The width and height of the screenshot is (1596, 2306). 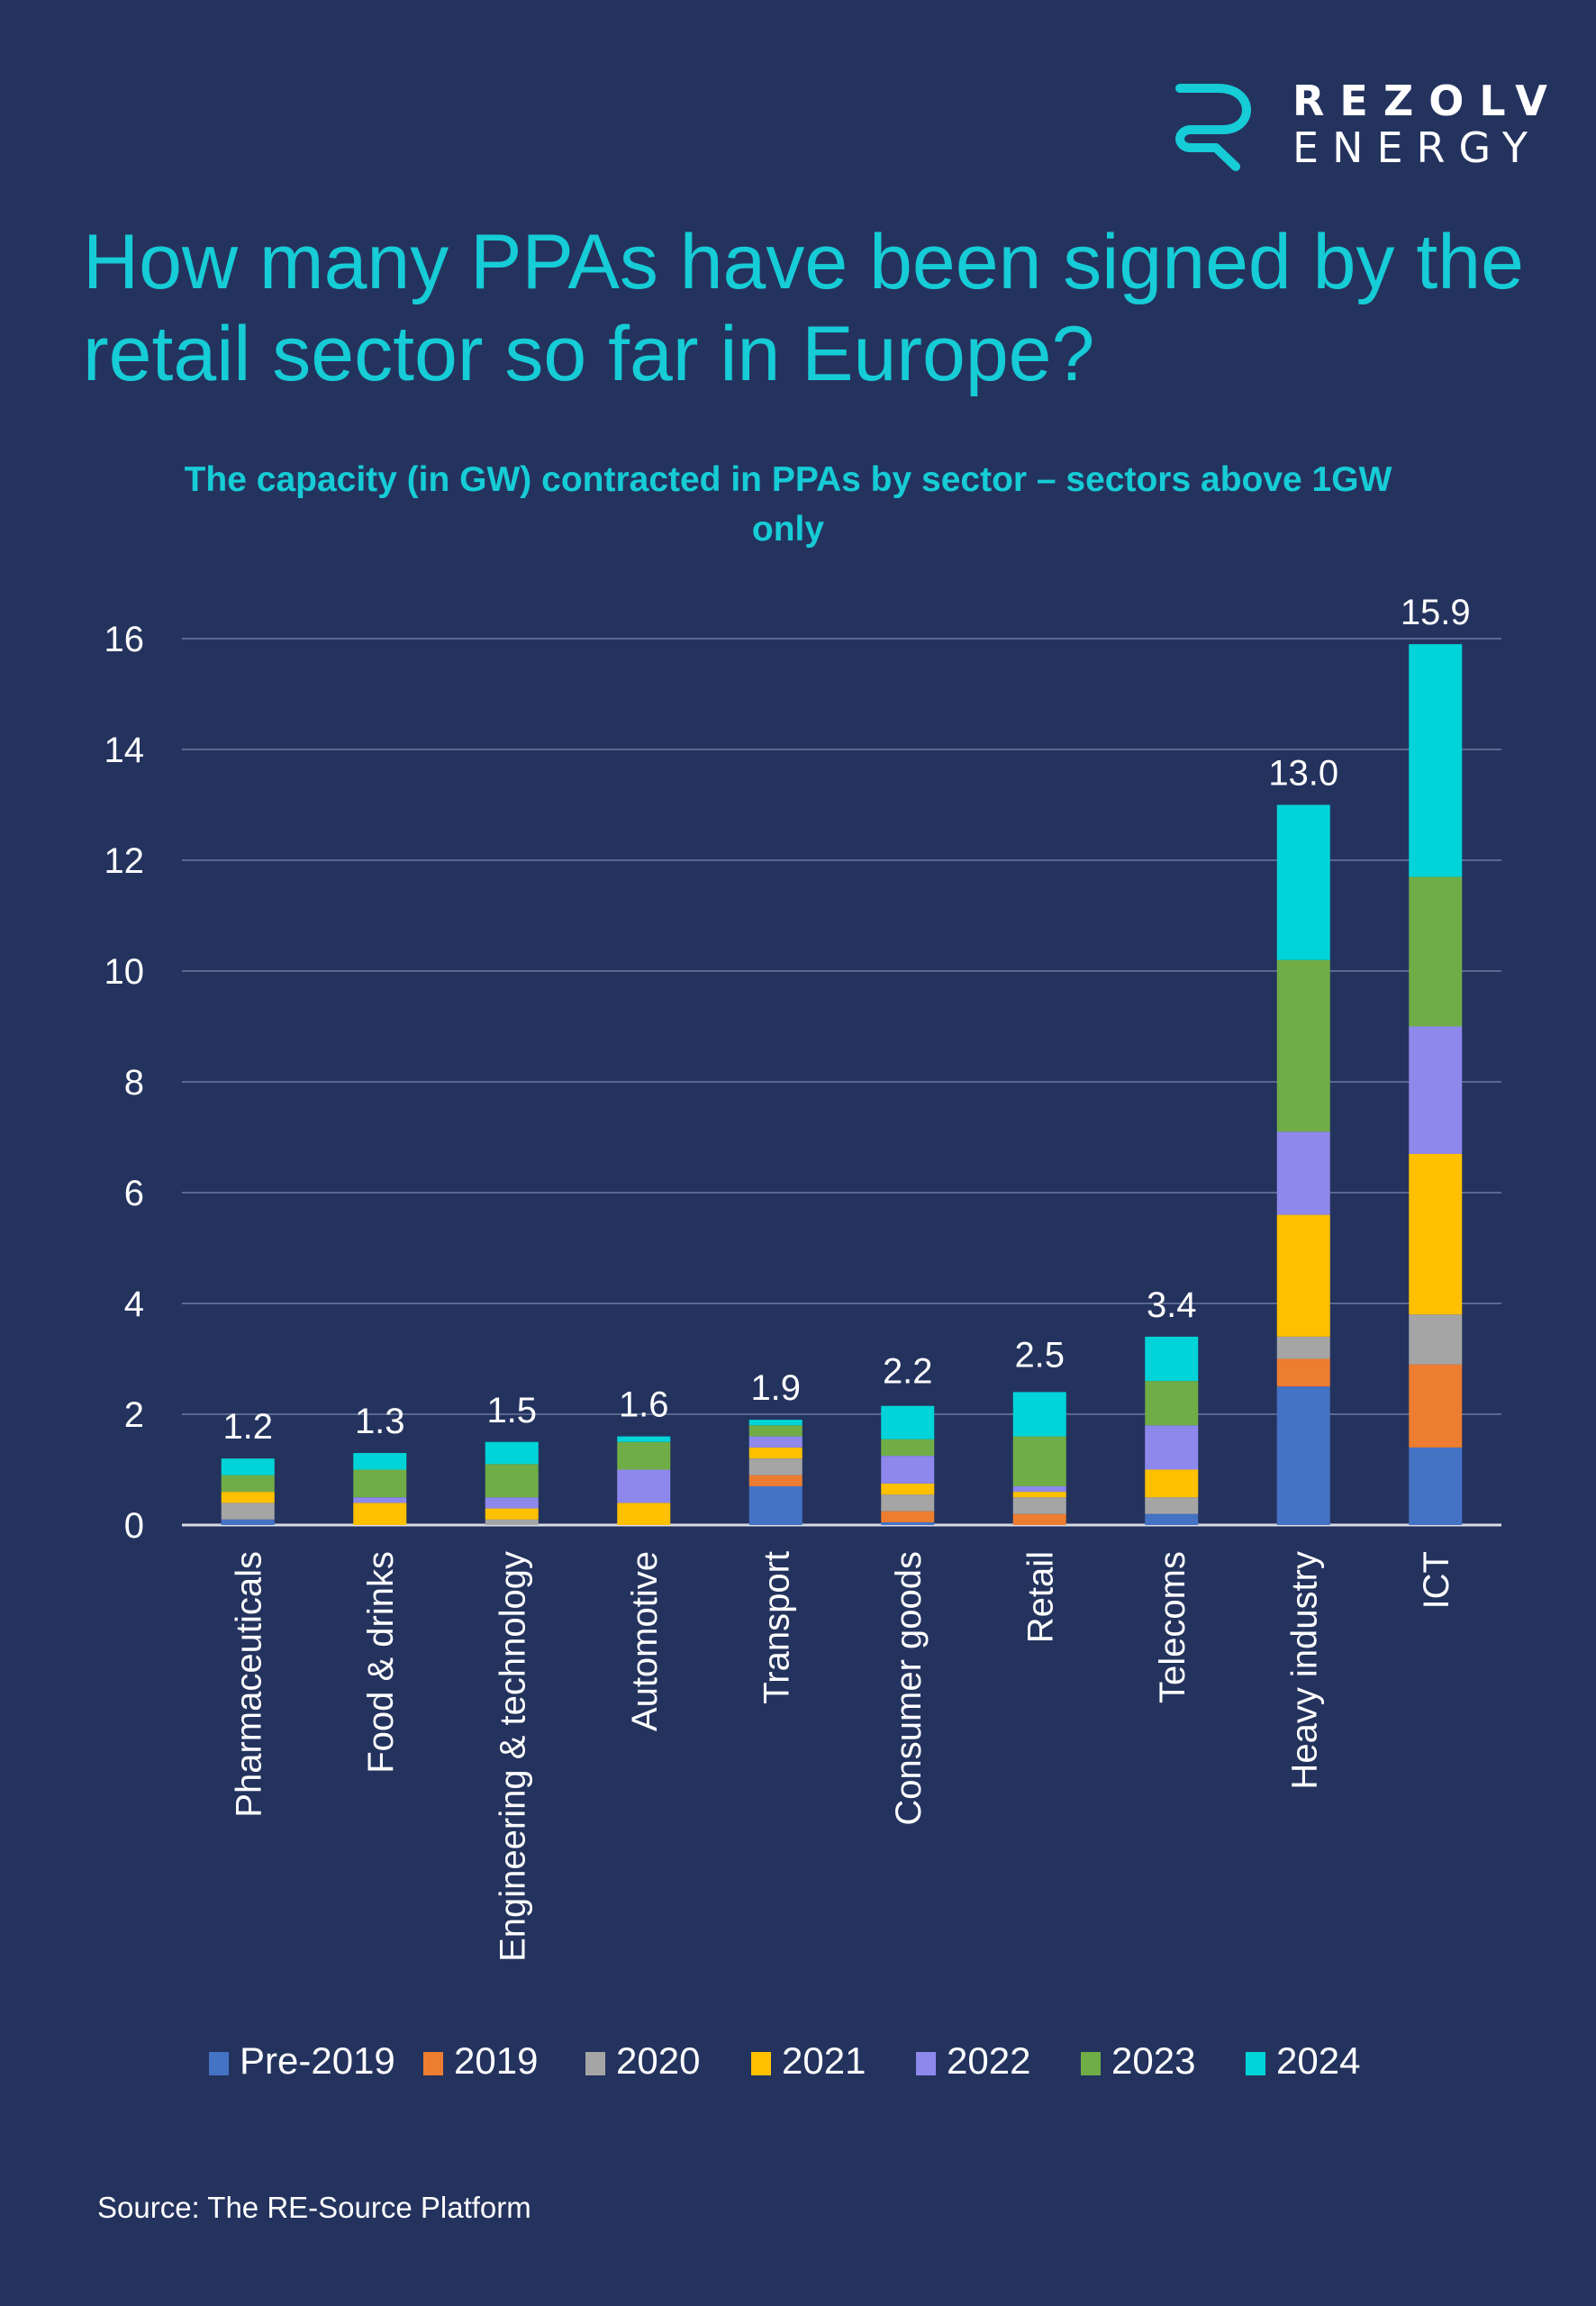 I want to click on legend-label: 2022, so click(x=988, y=2060).